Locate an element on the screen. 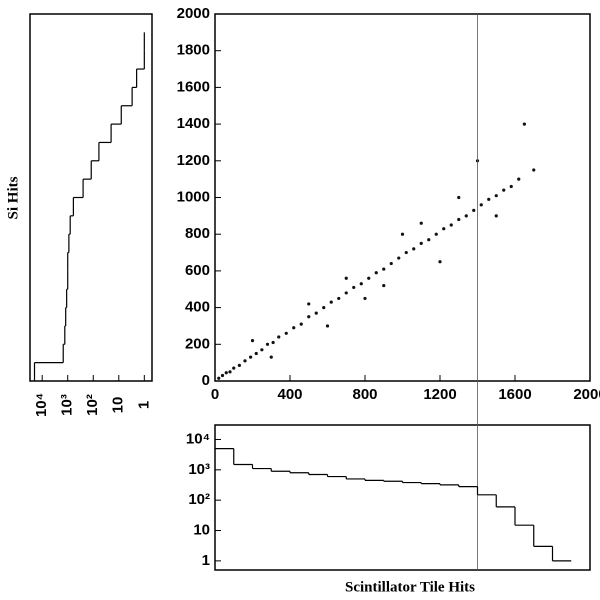 The width and height of the screenshot is (600, 600). y-tick-label: 200 is located at coordinates (197, 343).